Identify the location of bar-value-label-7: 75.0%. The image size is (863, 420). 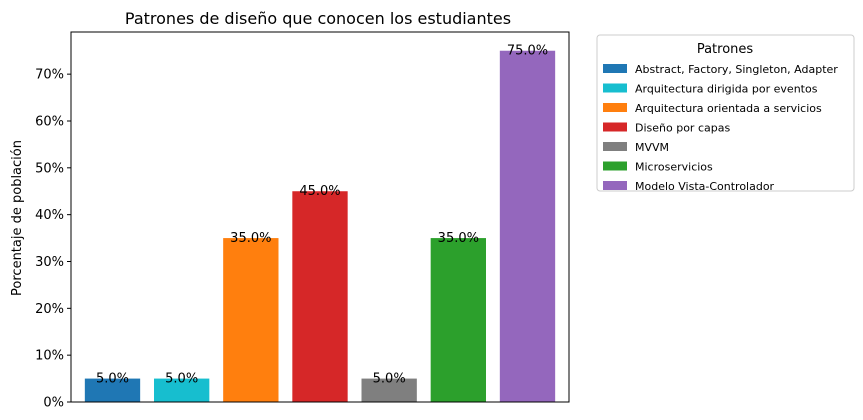
(527, 51).